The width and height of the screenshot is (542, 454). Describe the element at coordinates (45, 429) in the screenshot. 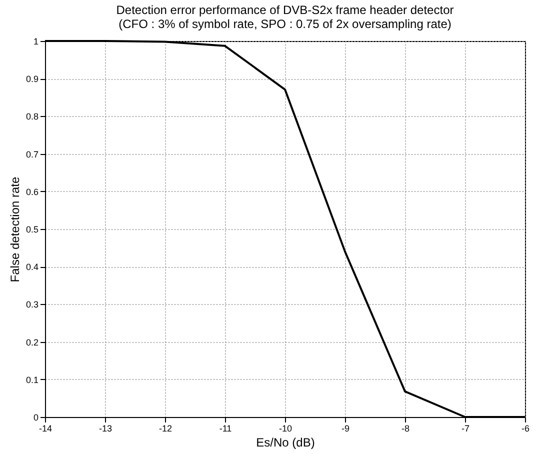

I see `x-tick-label: -14` at that location.